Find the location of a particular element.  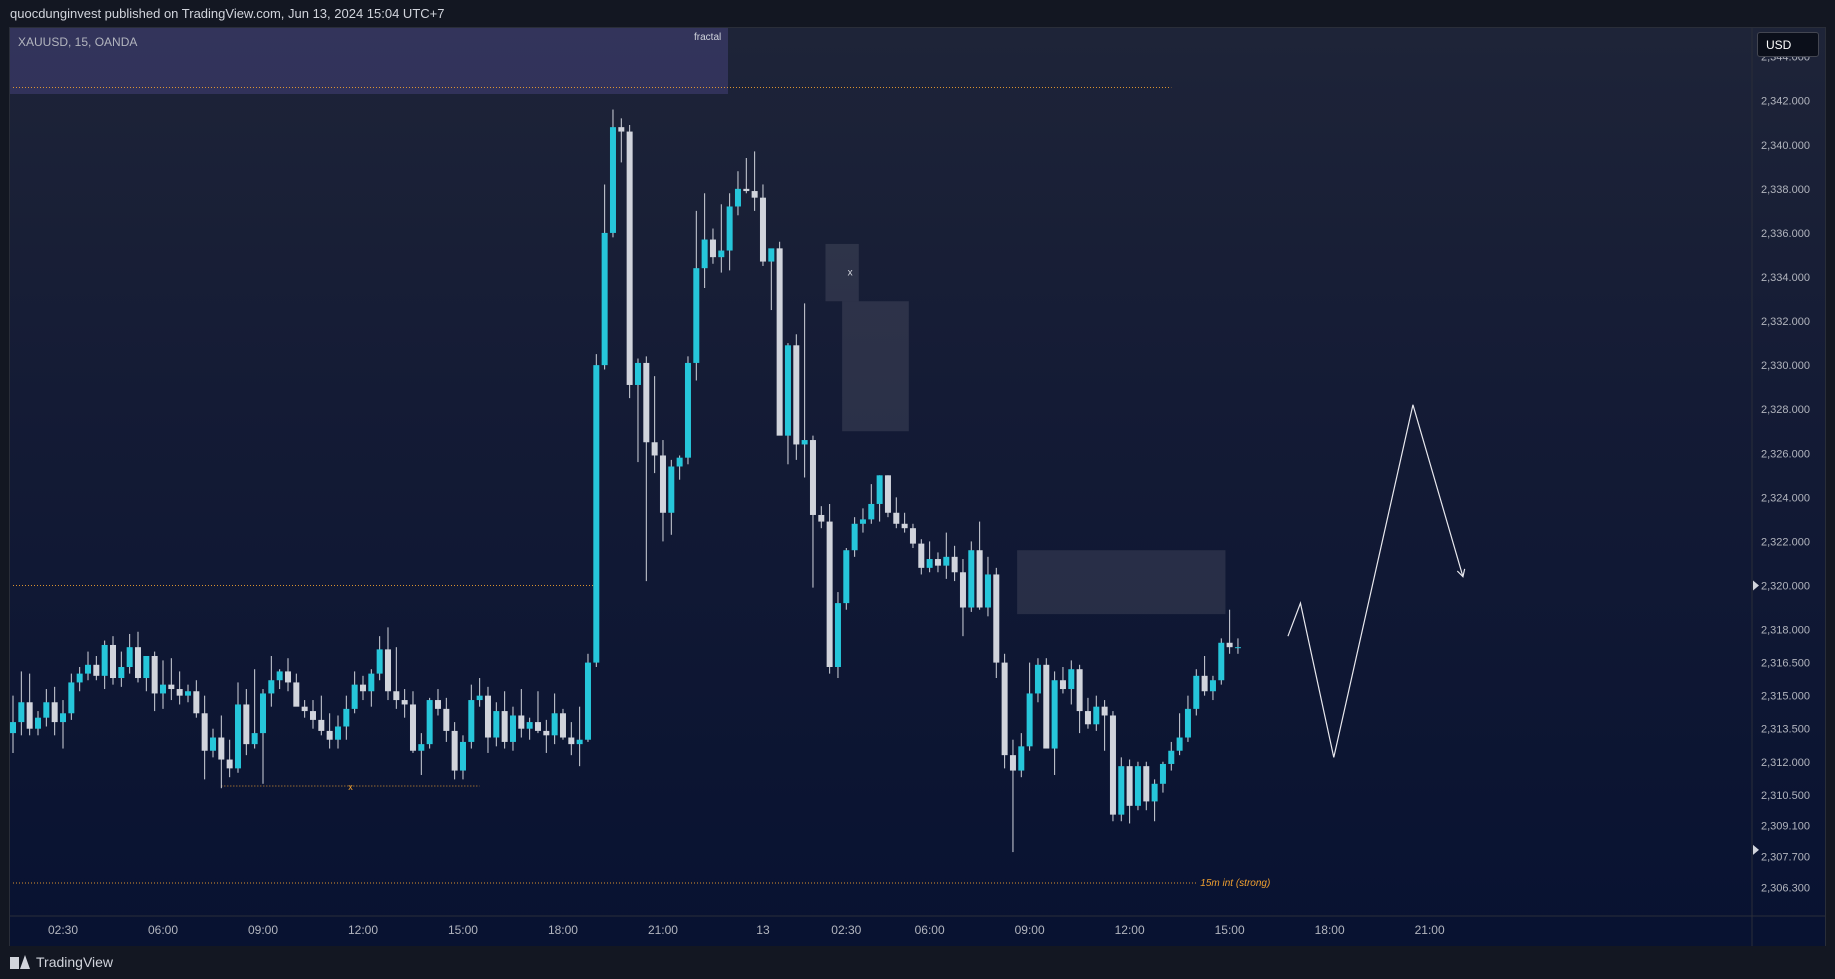

y-tick-label-8: 2,328.000 is located at coordinates (1785, 410).